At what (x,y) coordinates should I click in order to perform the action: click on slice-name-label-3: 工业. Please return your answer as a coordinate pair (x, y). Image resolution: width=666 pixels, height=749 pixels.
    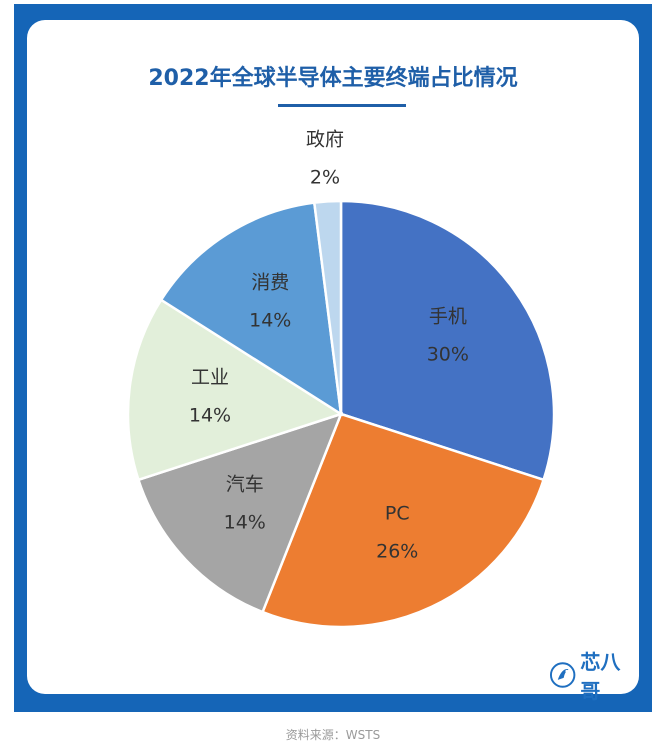
    Looking at the image, I should click on (210, 377).